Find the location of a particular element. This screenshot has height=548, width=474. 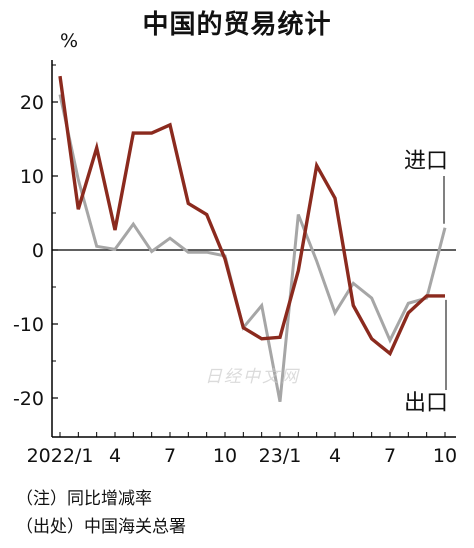

y-tick-label: 10 is located at coordinates (32, 177).